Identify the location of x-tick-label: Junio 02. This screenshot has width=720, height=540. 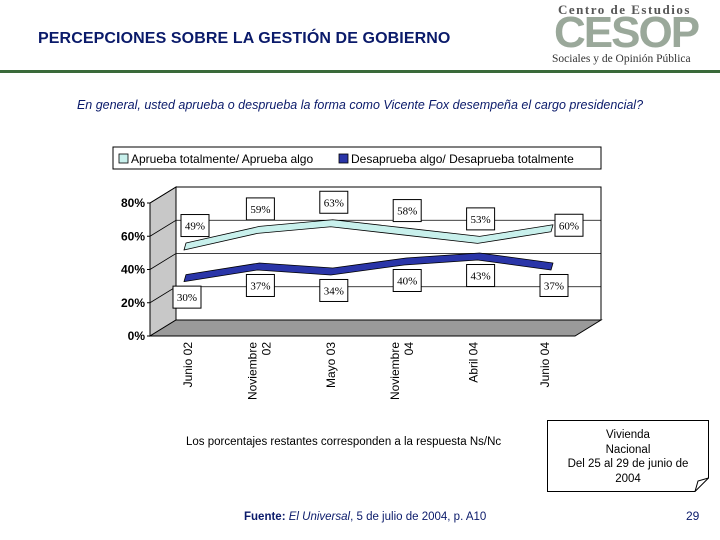
(188, 365).